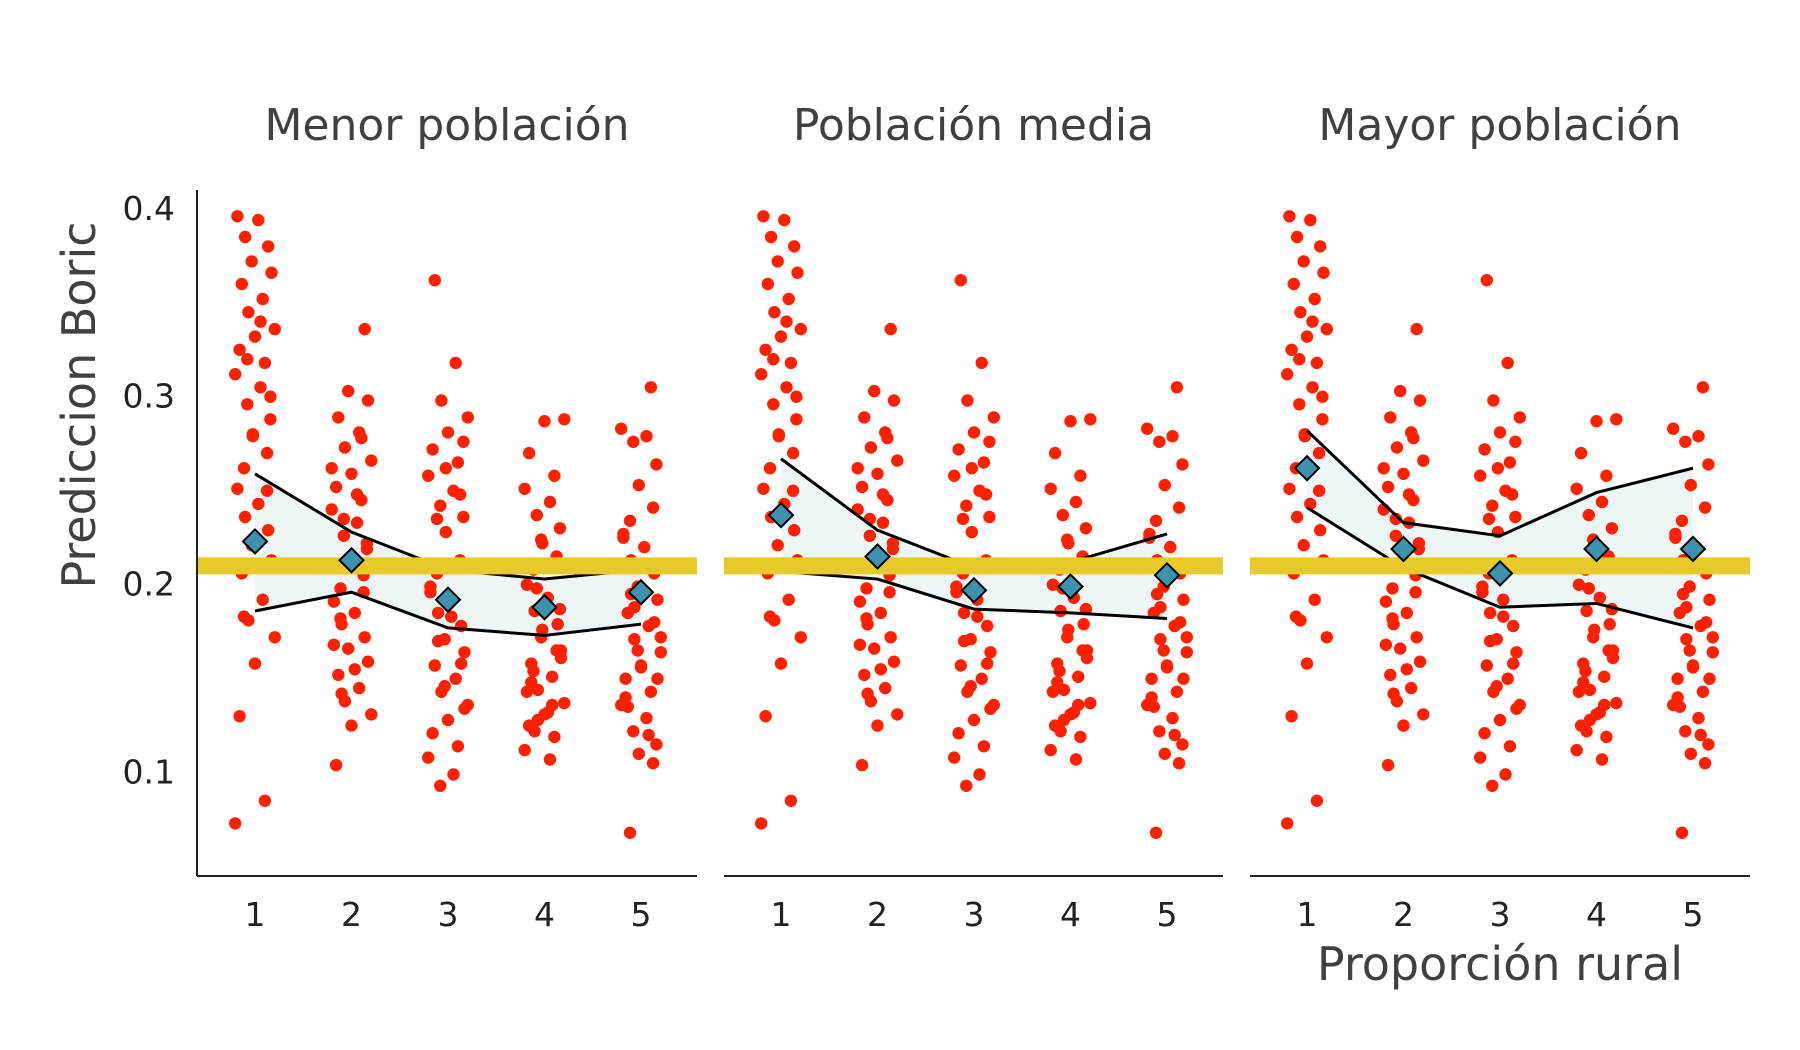 The height and width of the screenshot is (1050, 1800). Describe the element at coordinates (973, 125) in the screenshot. I see `panel-title: Población media` at that location.